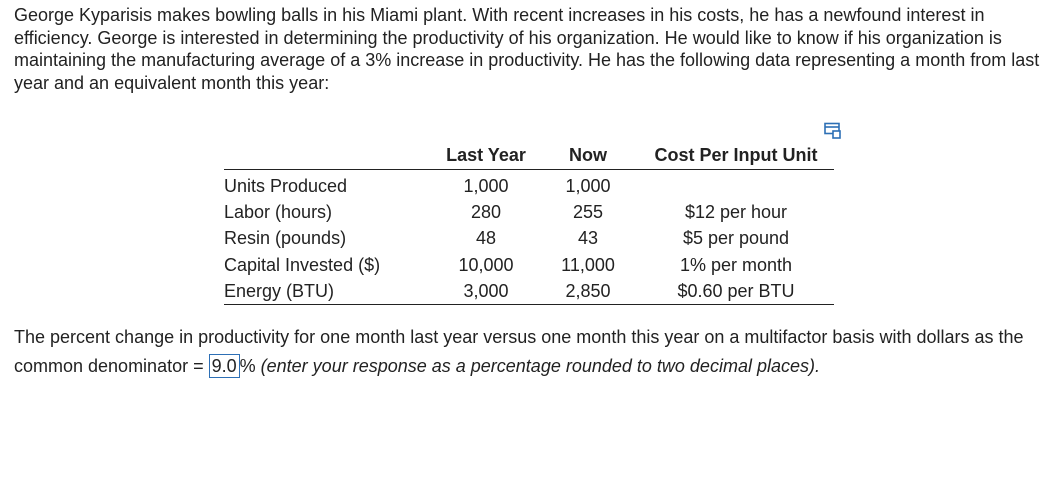 The width and height of the screenshot is (1057, 480). What do you see at coordinates (588, 212) in the screenshot?
I see `now-value: 255` at bounding box center [588, 212].